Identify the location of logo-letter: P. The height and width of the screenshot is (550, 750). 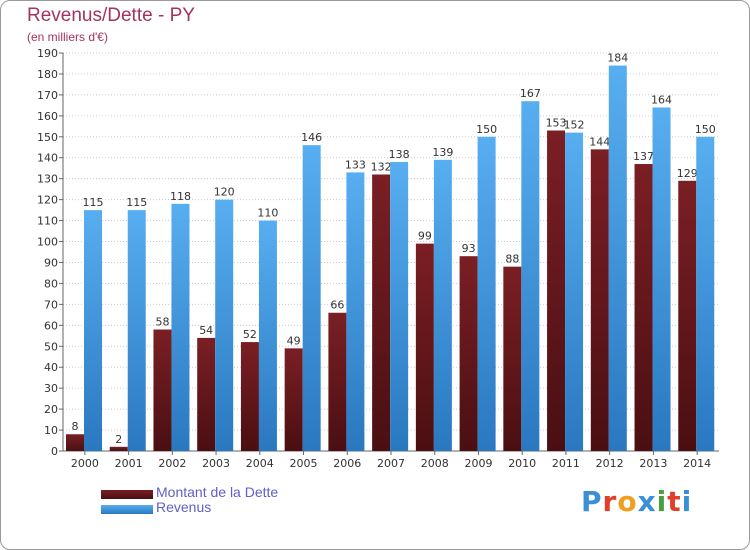
(592, 501).